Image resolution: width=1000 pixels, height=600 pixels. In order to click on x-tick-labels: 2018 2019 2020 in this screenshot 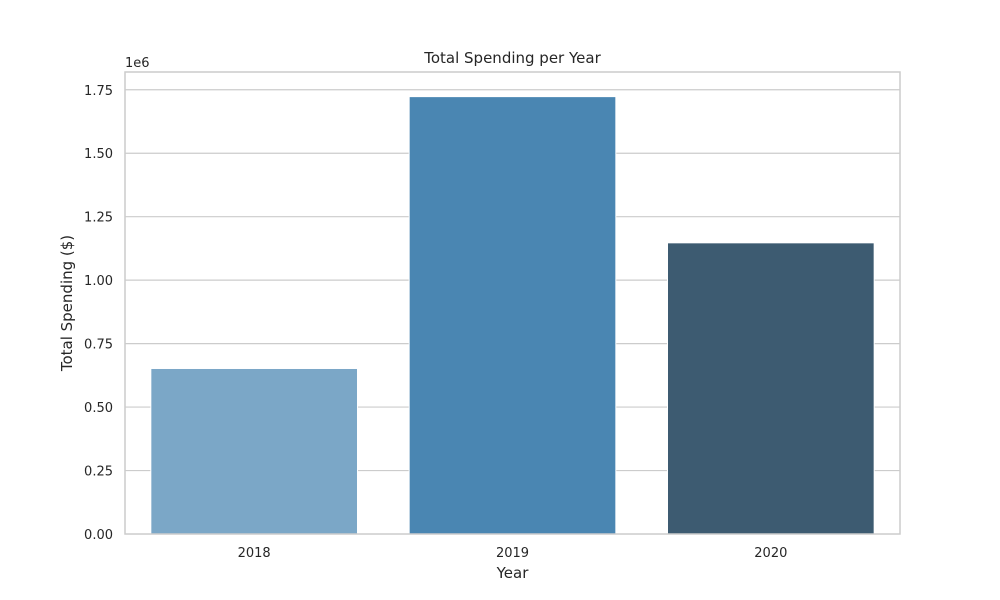, I will do `click(513, 553)`.